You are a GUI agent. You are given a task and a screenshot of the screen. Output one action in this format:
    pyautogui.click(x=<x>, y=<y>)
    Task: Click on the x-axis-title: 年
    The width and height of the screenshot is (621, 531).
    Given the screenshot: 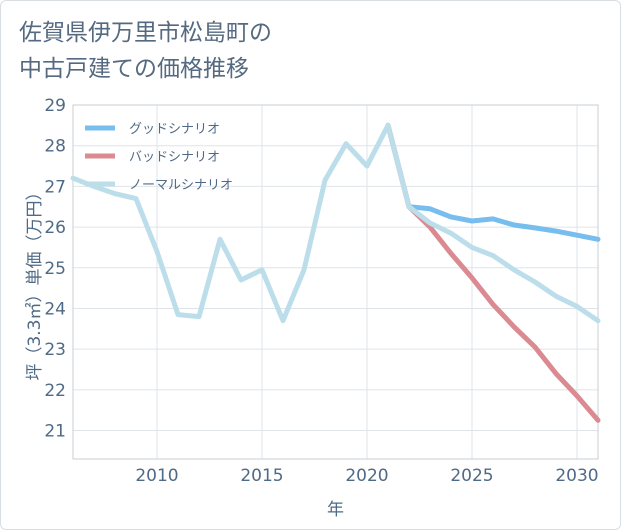 What is the action you would take?
    pyautogui.click(x=335, y=510)
    